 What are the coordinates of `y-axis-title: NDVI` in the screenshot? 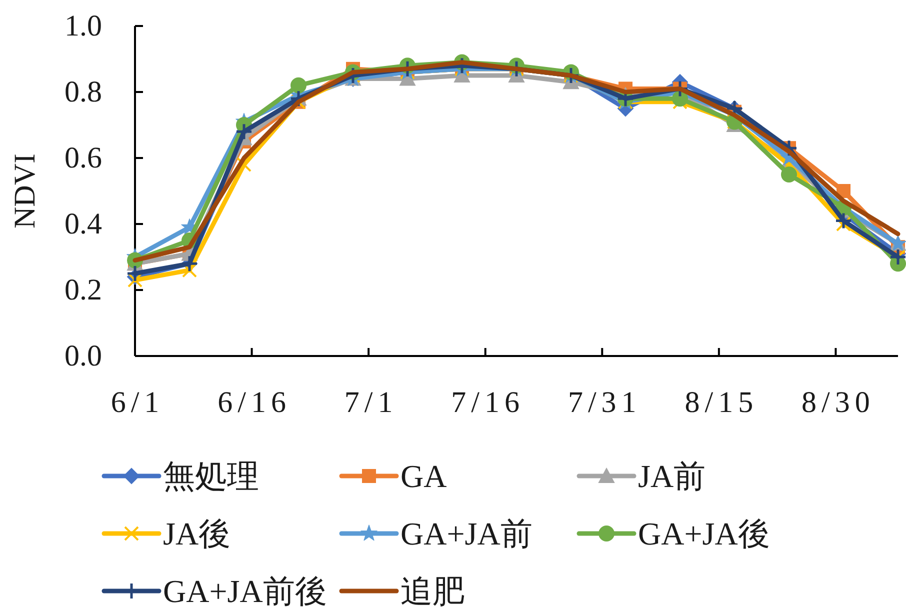 It's located at (25, 191).